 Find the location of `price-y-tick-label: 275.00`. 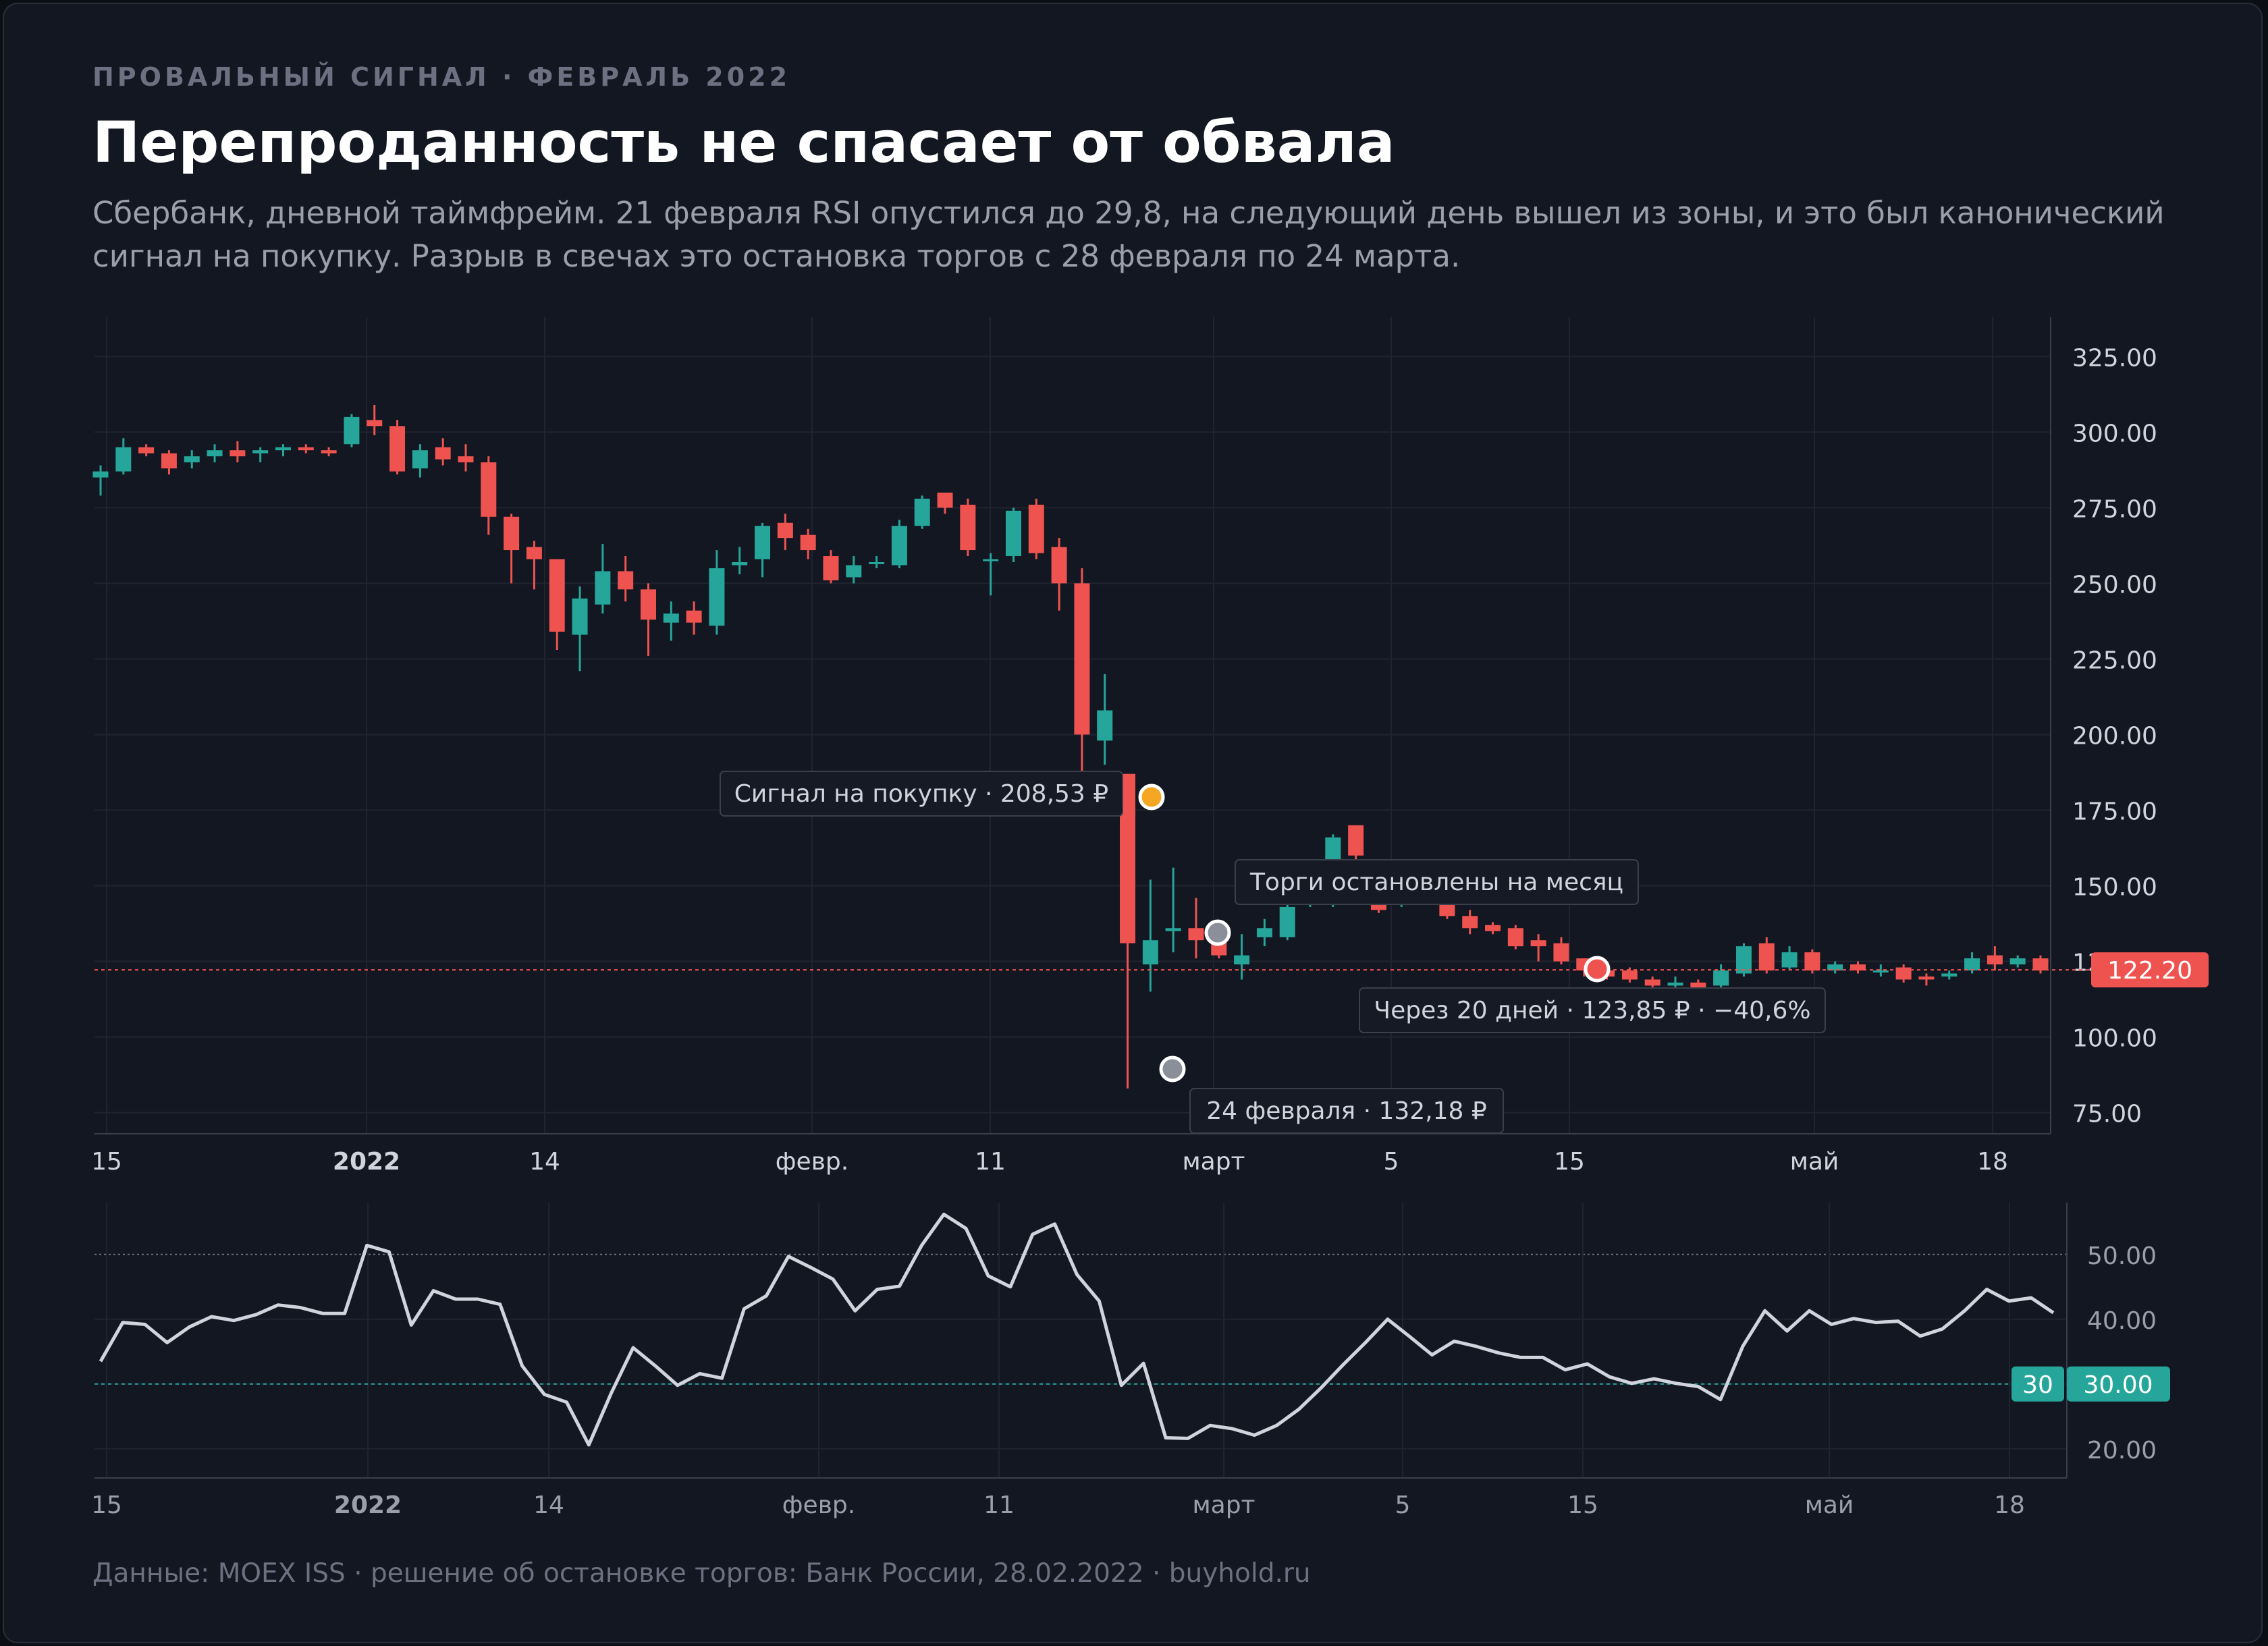

price-y-tick-label: 275.00 is located at coordinates (2114, 509).